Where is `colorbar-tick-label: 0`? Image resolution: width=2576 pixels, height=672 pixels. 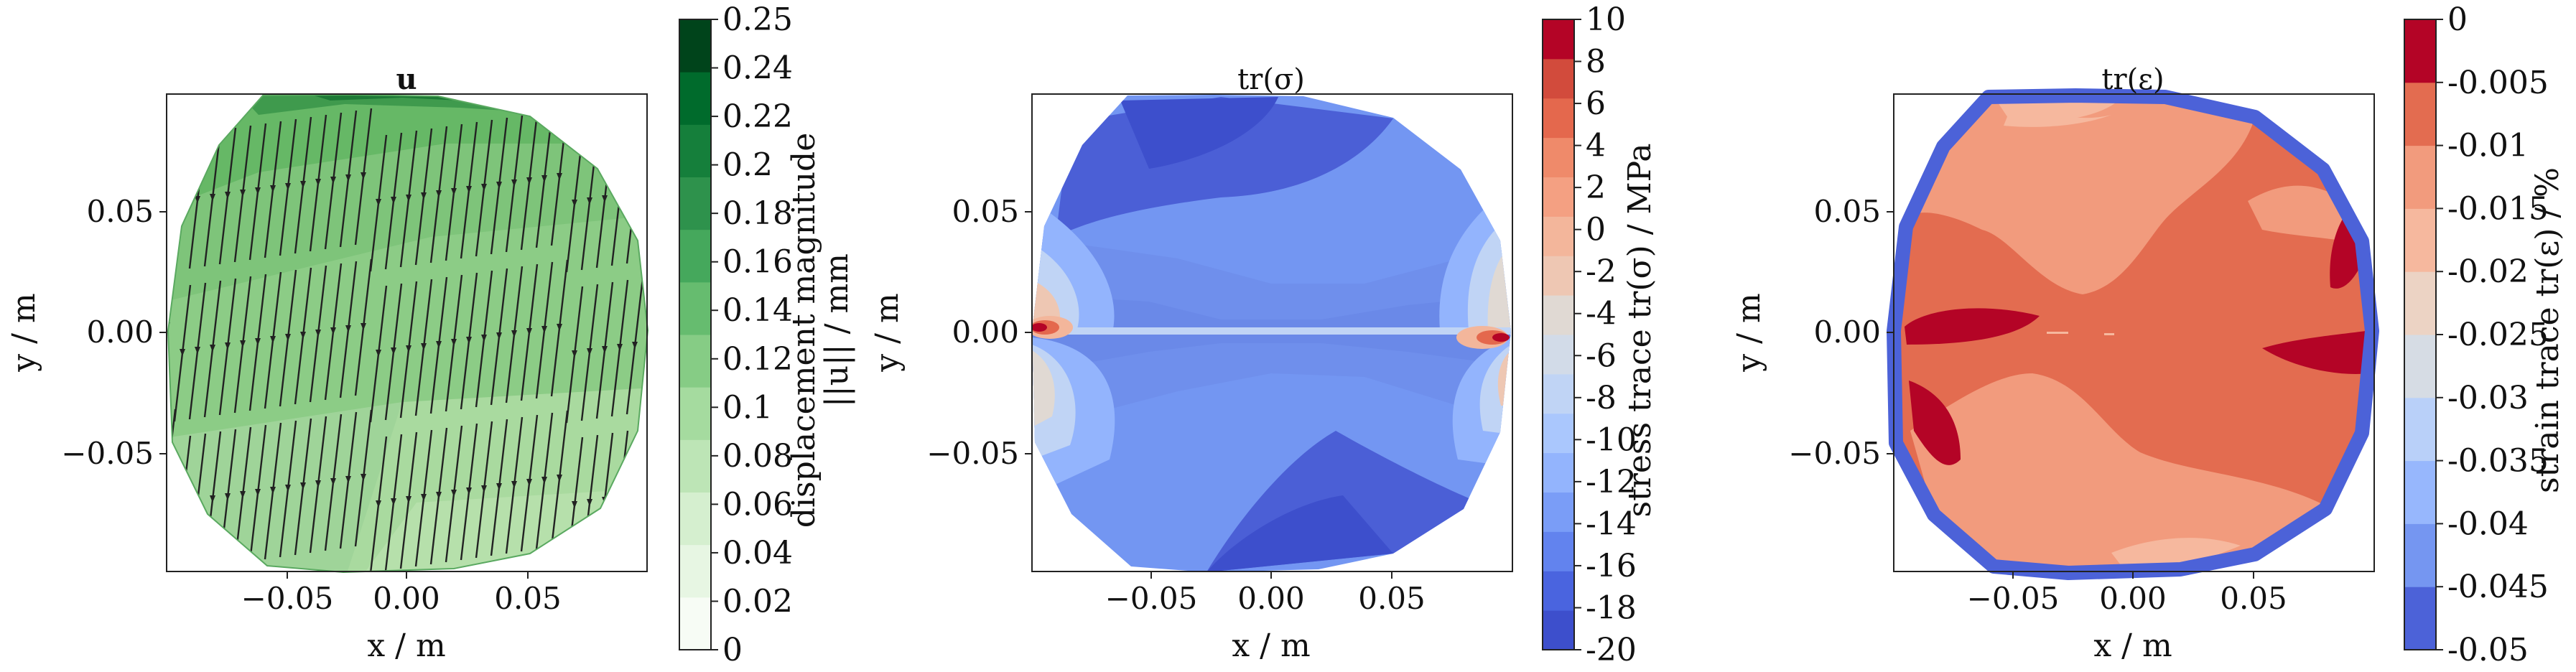 colorbar-tick-label: 0 is located at coordinates (1596, 230).